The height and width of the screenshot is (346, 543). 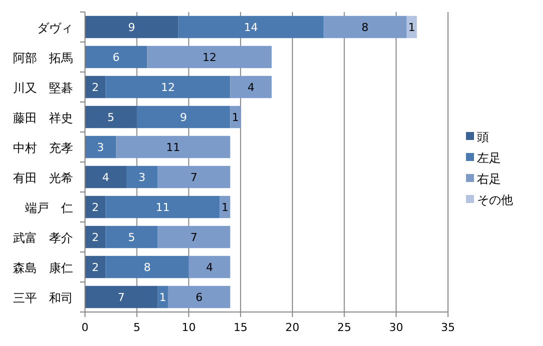 I want to click on x-tick-label: 0, so click(x=85, y=327).